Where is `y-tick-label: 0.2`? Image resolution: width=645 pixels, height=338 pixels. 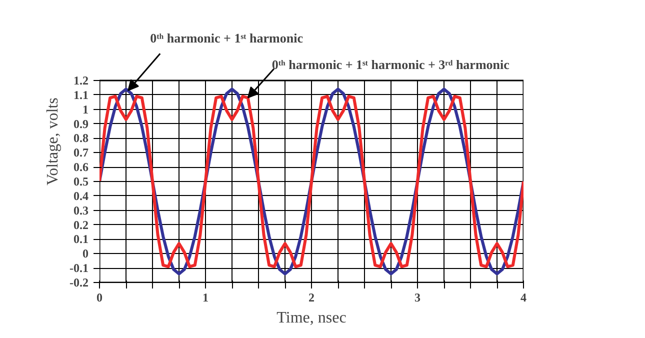 y-tick-label: 0.2 is located at coordinates (81, 225).